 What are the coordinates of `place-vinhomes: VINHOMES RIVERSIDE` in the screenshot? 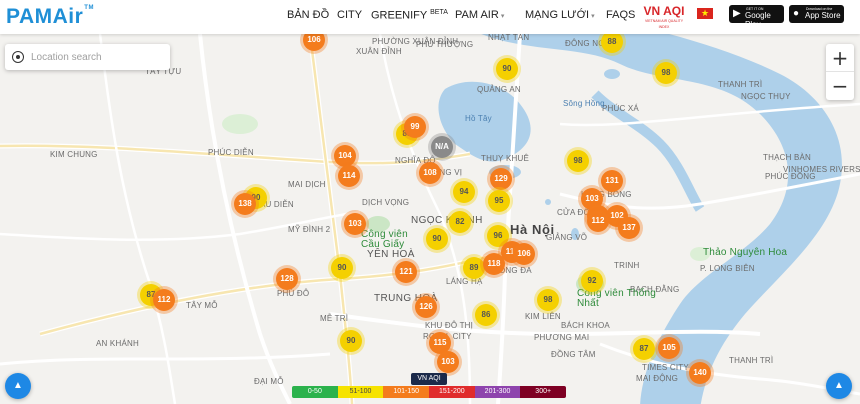 It's located at (821, 169).